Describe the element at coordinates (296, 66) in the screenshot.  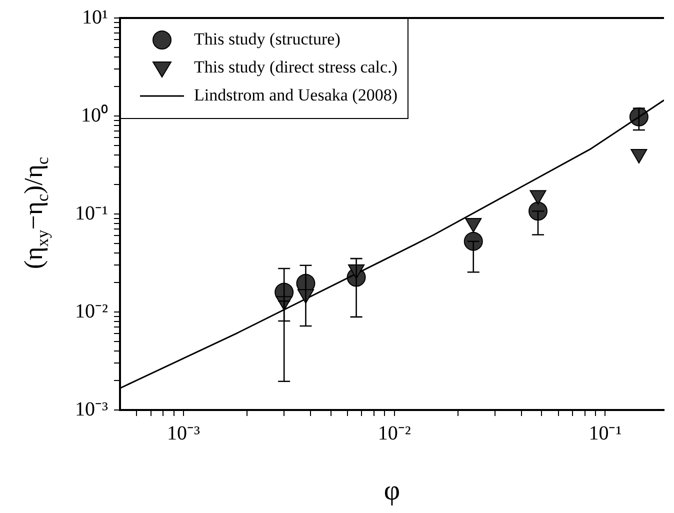
I see `legend-label: This study (direct stress calc.)` at that location.